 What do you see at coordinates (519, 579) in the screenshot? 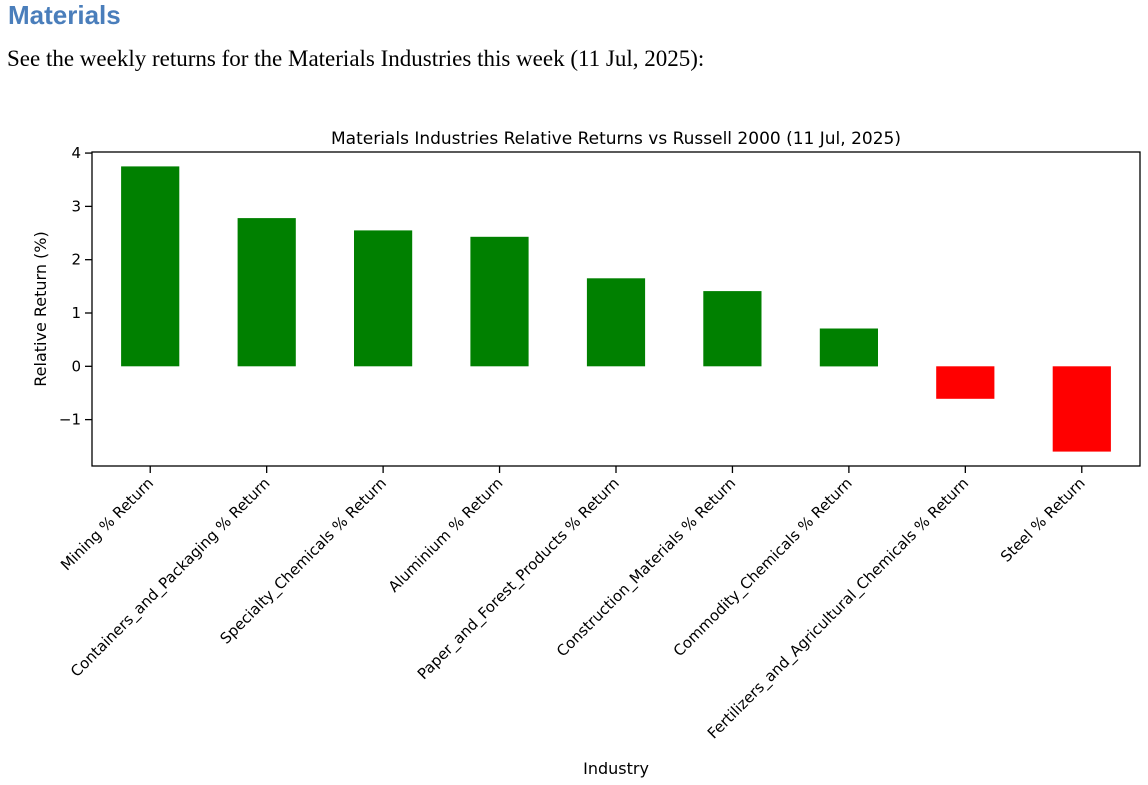
I see `x-tick-label: Paper_and_Forest_Products % Return` at bounding box center [519, 579].